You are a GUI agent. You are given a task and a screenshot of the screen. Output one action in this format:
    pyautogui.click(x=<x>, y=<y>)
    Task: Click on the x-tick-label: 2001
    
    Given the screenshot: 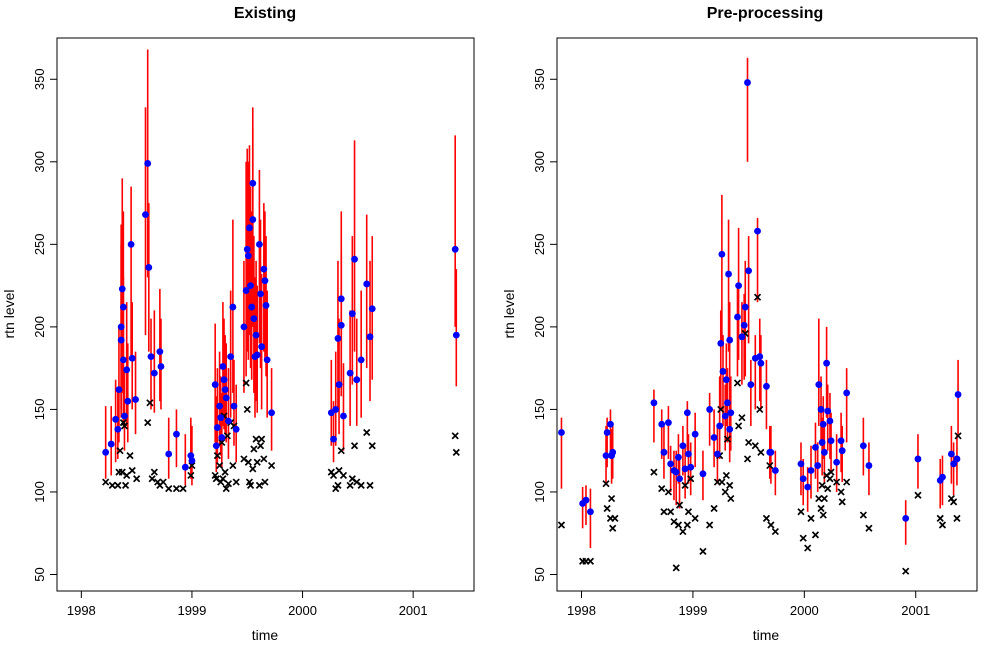 What is the action you would take?
    pyautogui.click(x=915, y=610)
    